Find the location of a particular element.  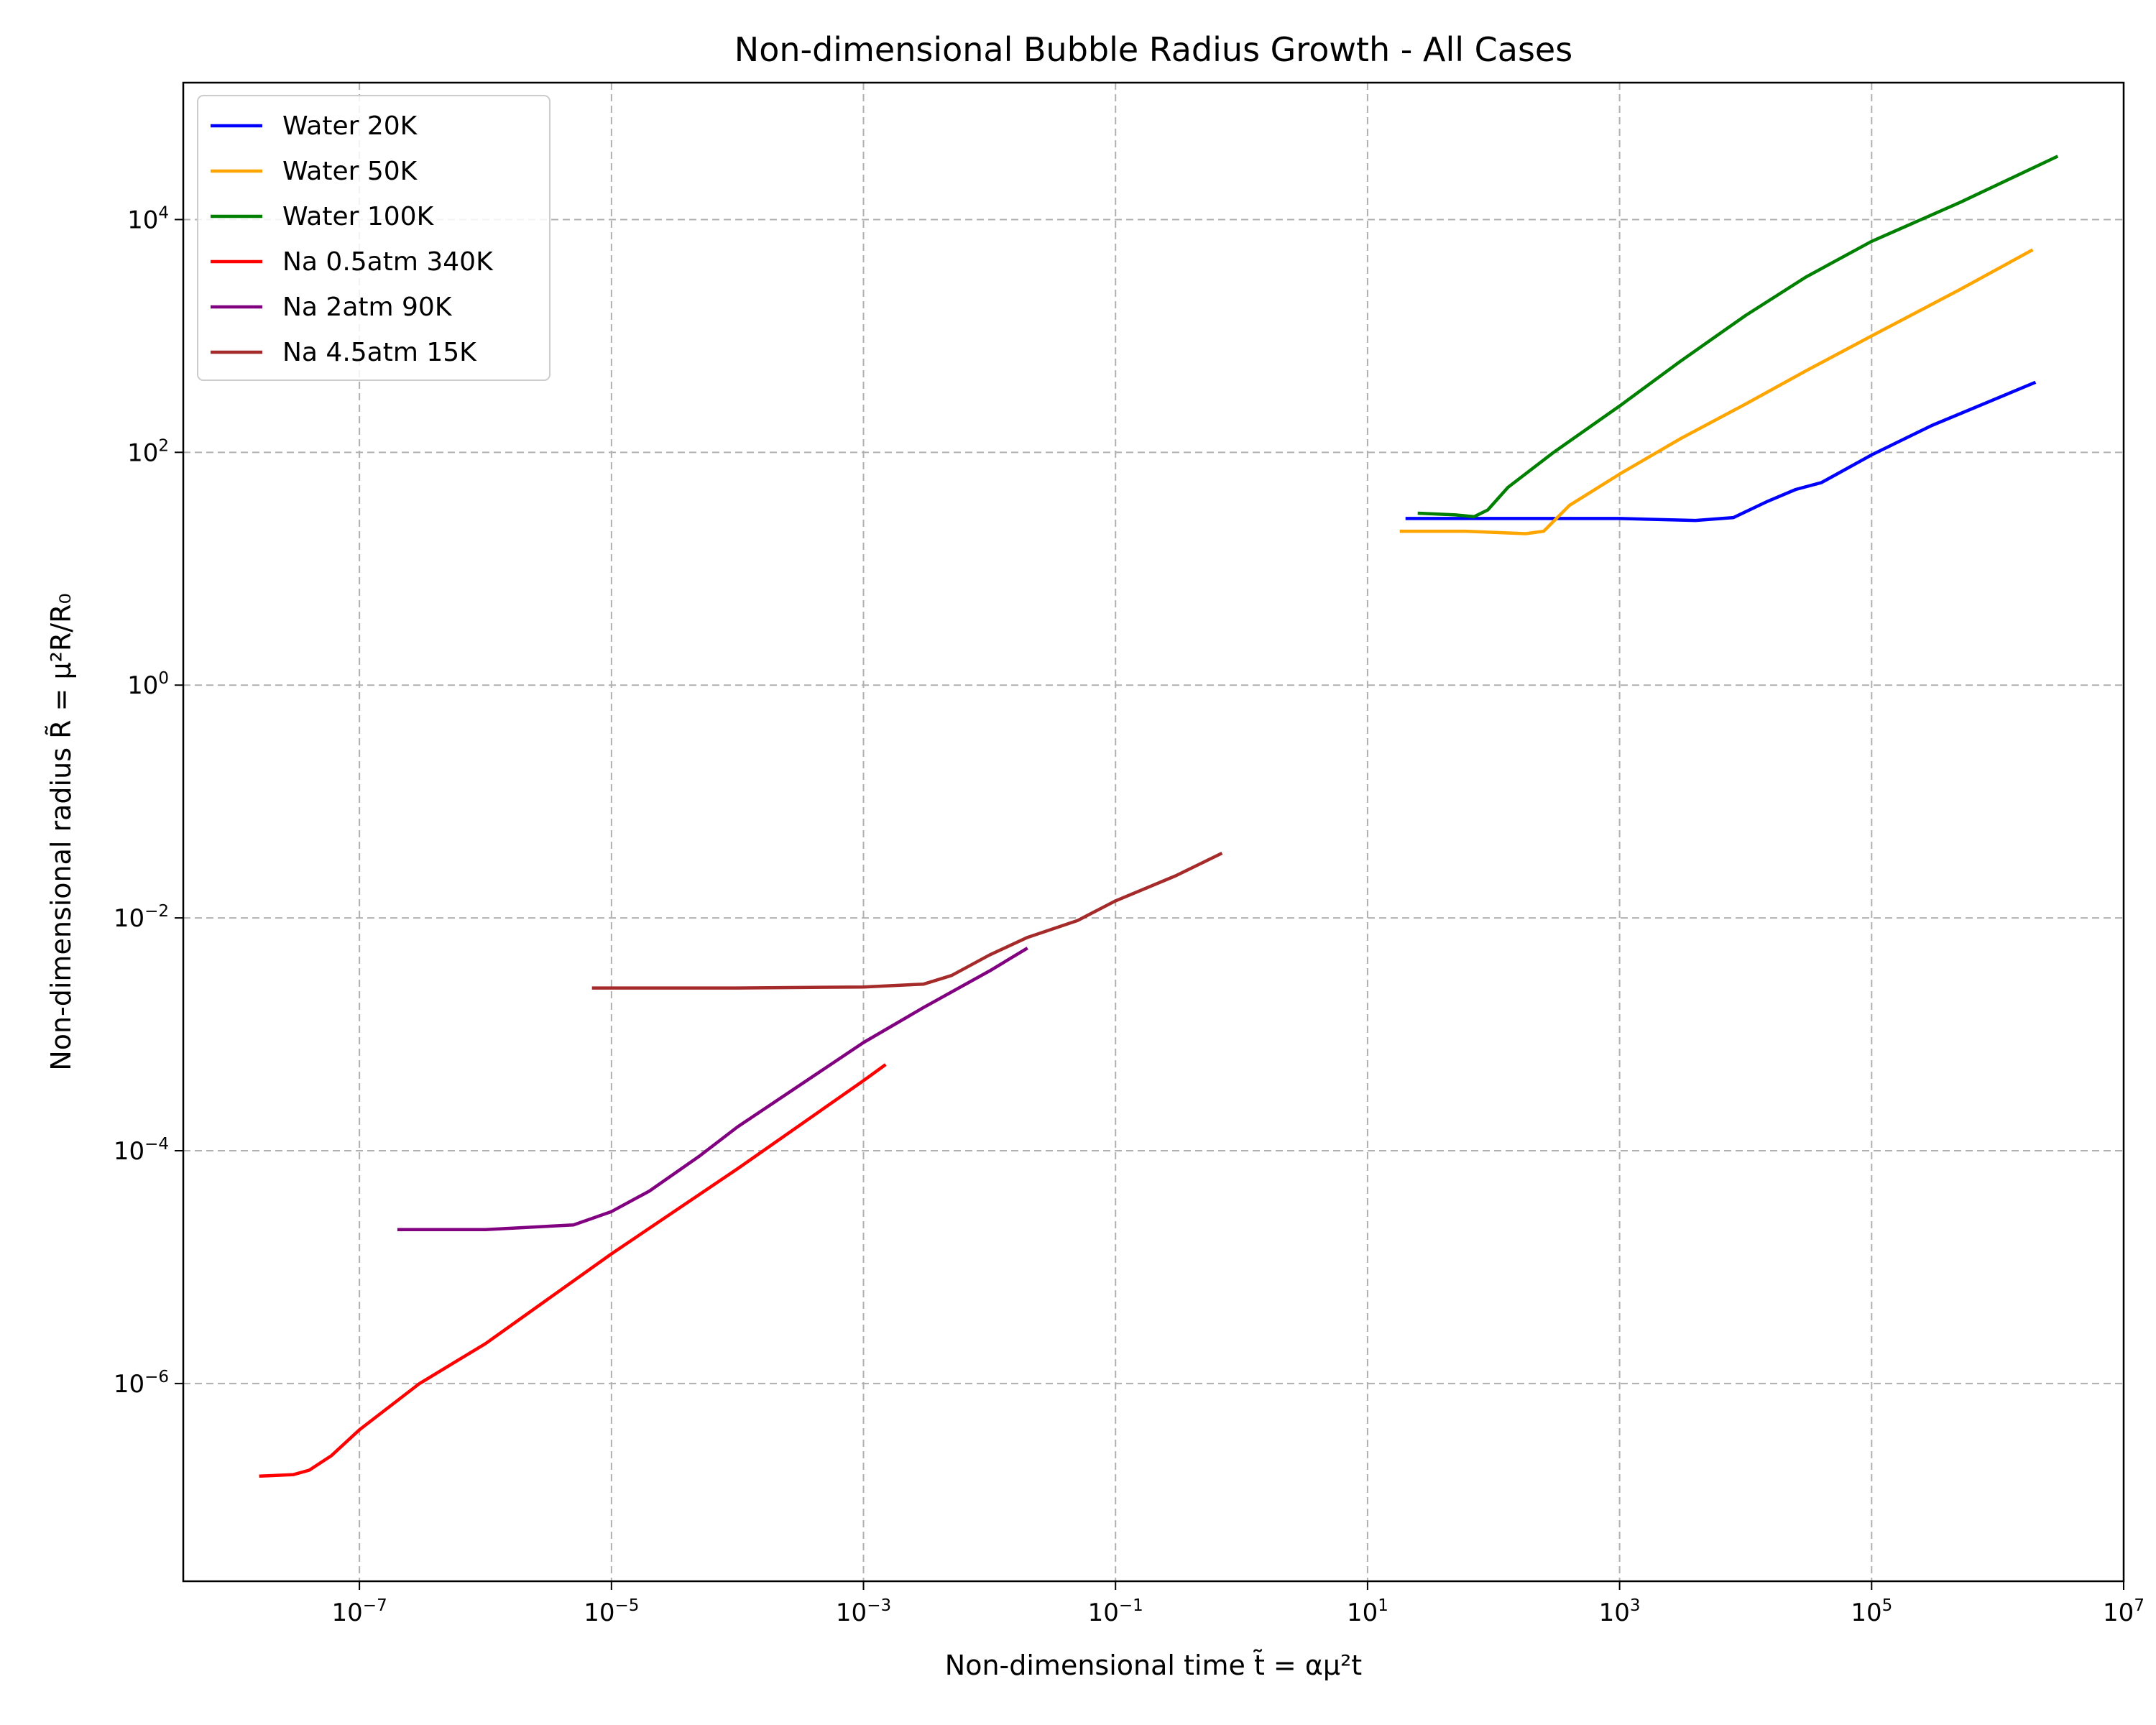

x-tick-label: 10⁻¹ is located at coordinates (1116, 1611).